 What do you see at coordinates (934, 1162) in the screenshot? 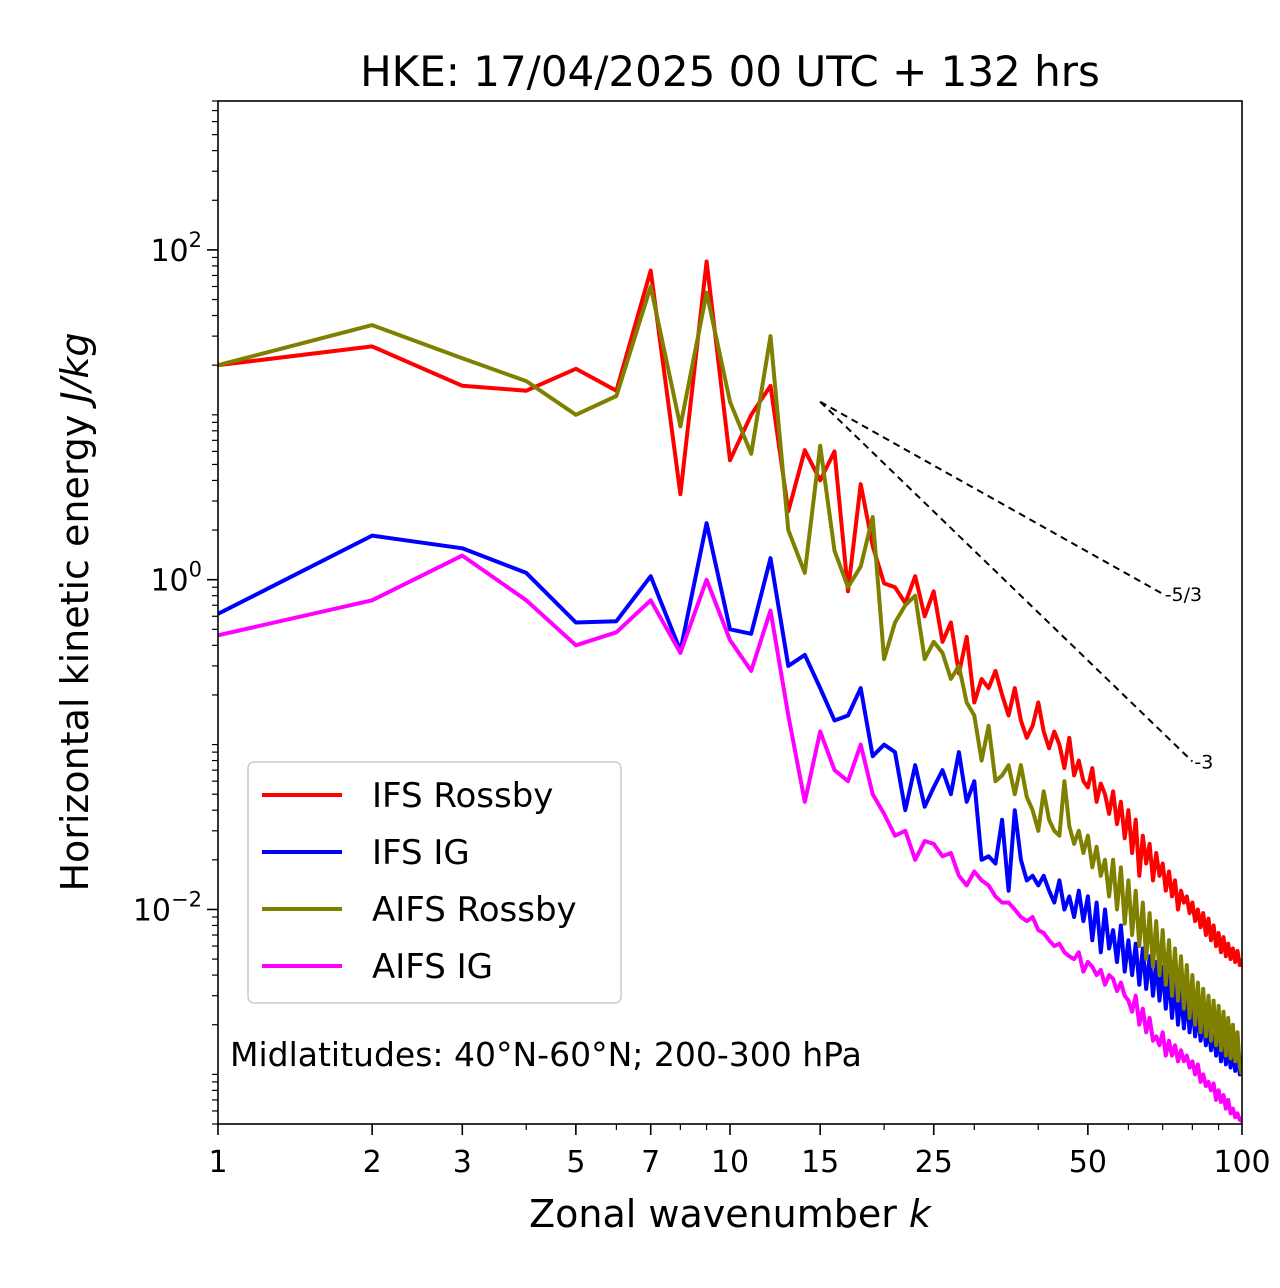
I see `x-tick-label: 25` at bounding box center [934, 1162].